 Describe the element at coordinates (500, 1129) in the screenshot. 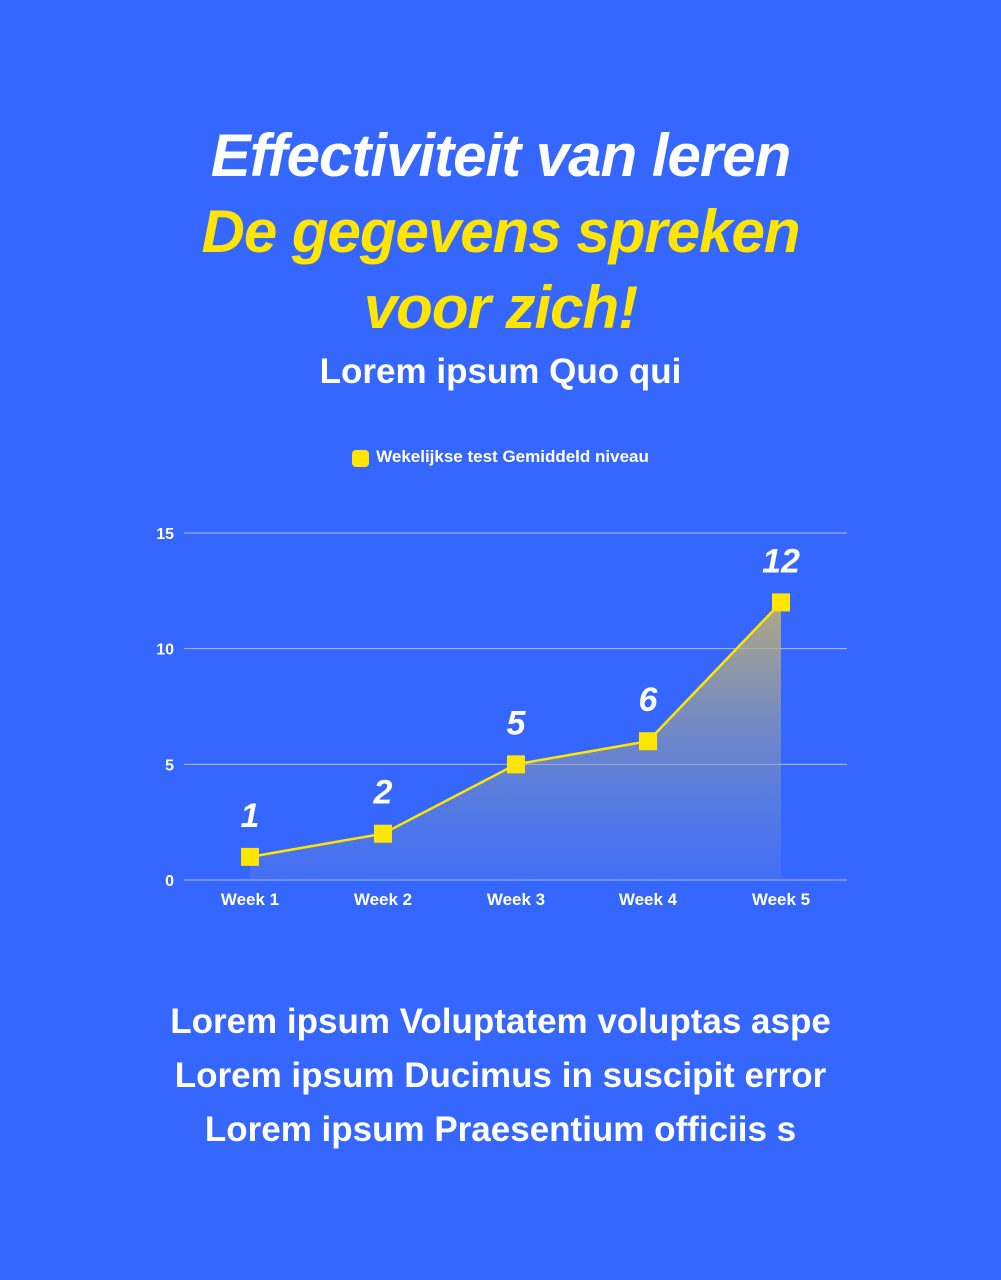

I see `footer-line-3: Lorem ipsum Praesentium officiis s` at that location.